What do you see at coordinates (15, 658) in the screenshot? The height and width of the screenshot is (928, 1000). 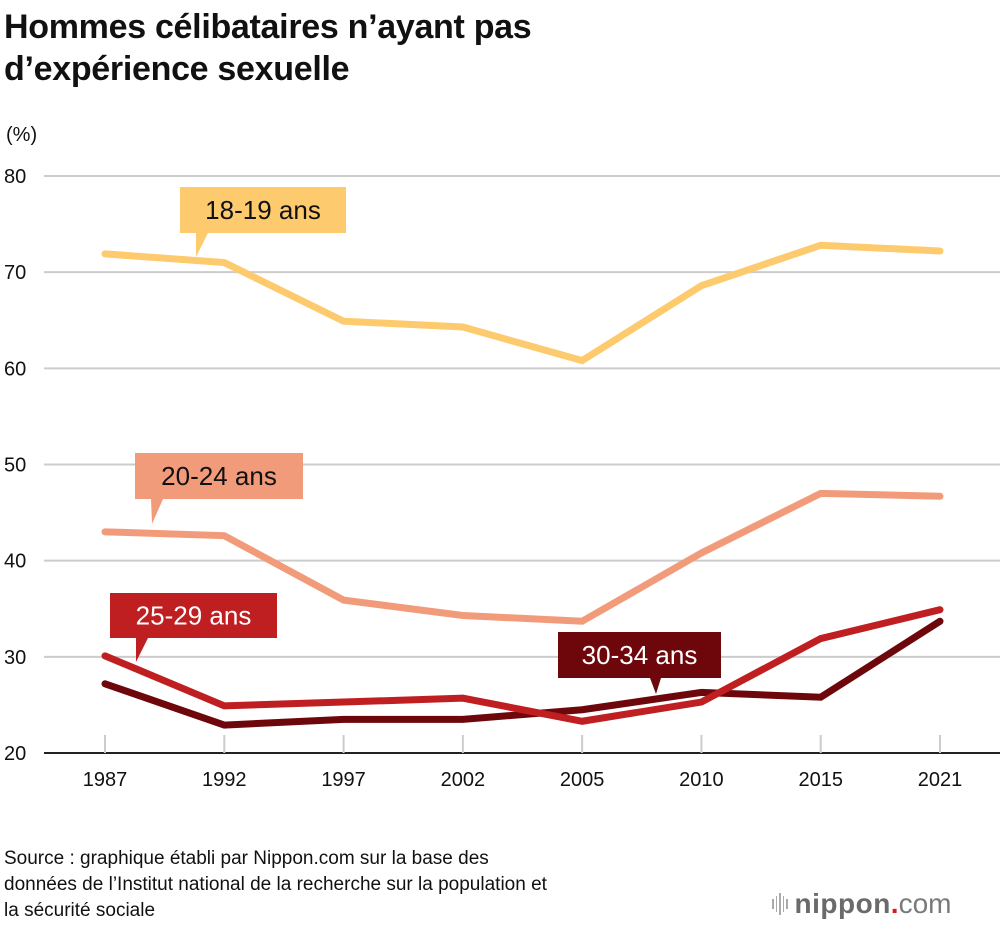 I see `y-tick-label: 30` at bounding box center [15, 658].